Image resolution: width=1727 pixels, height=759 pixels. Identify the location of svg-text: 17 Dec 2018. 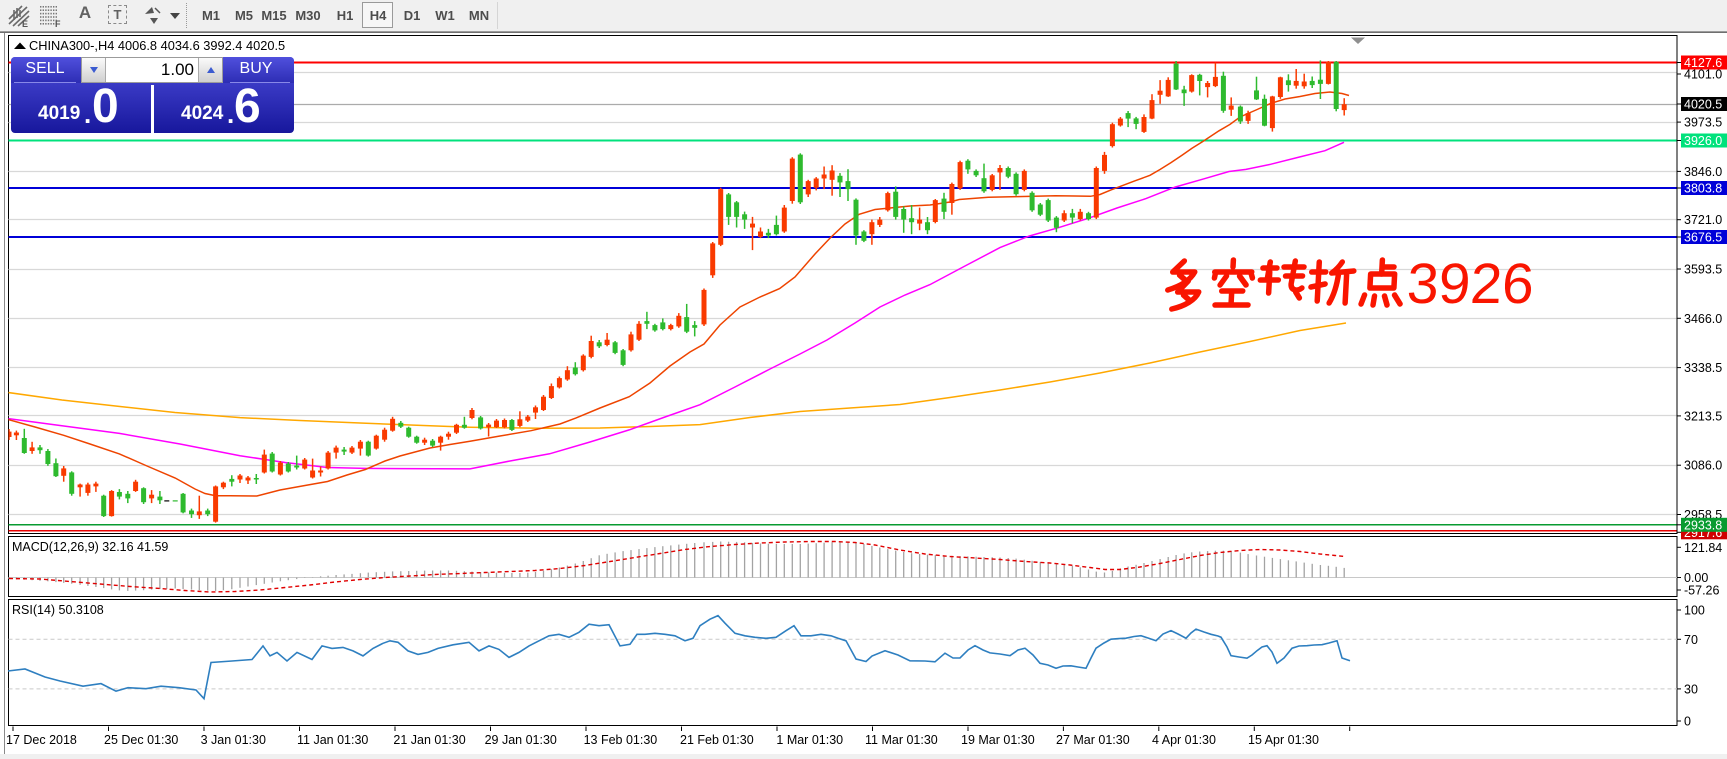
(41, 740).